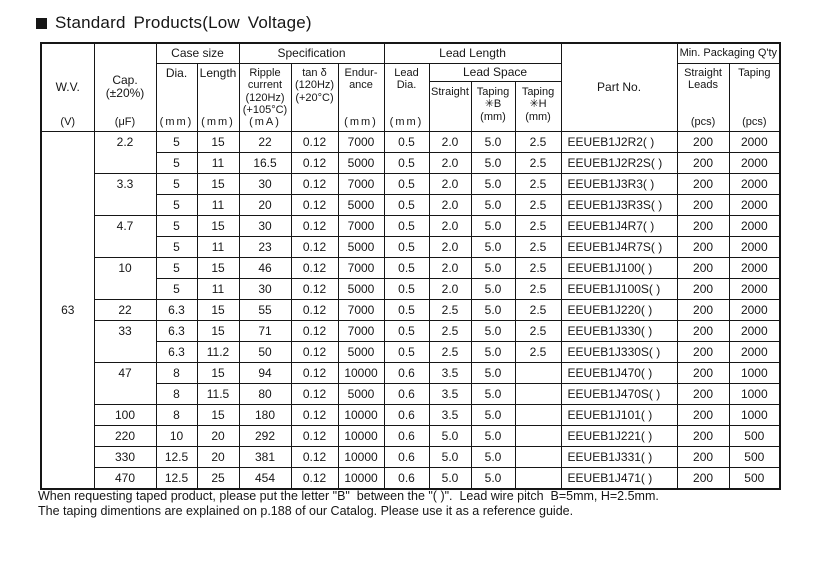  What do you see at coordinates (265, 372) in the screenshot?
I see `table-cell: 94` at bounding box center [265, 372].